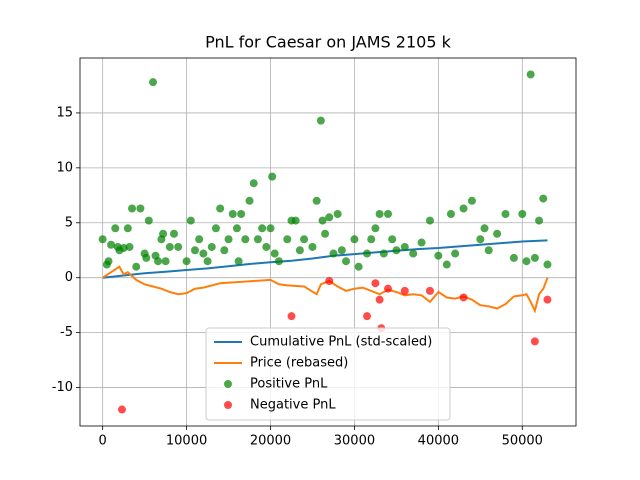  What do you see at coordinates (64, 167) in the screenshot?
I see `y-tick-label: 10` at bounding box center [64, 167].